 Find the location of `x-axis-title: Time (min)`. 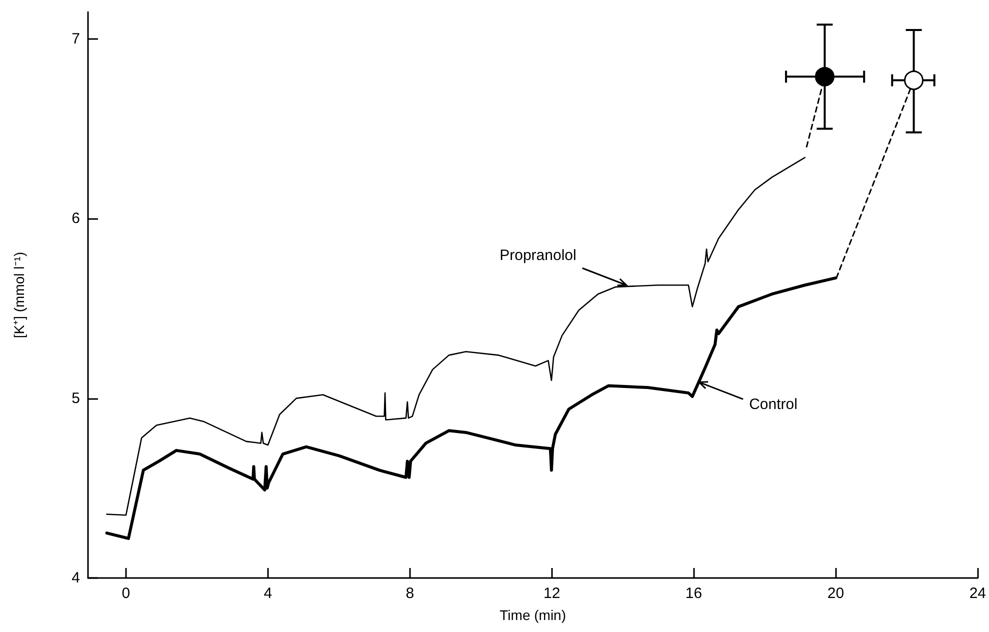

x-axis-title: Time (min) is located at coordinates (533, 615).